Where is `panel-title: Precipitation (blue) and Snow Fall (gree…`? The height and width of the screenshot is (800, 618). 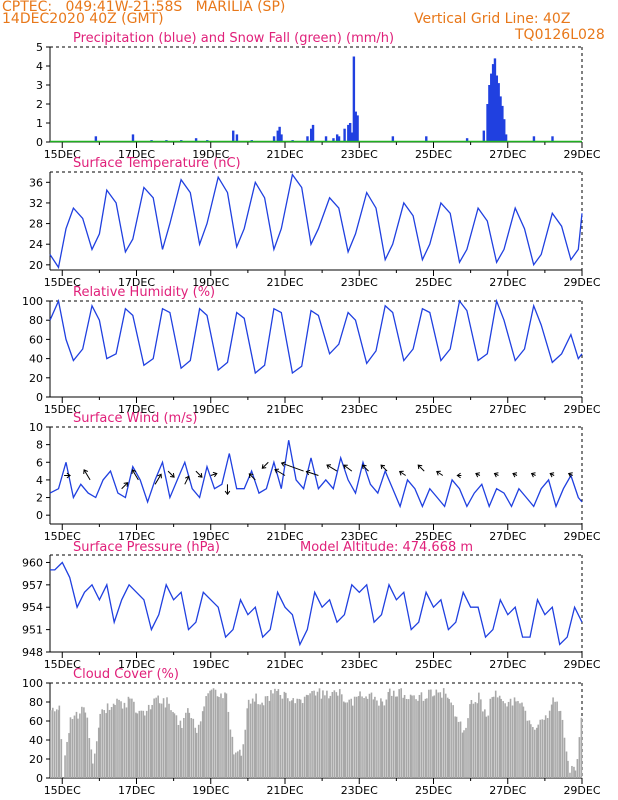
panel-title: Precipitation (blue) and Snow Fall (gree… is located at coordinates (233, 38).